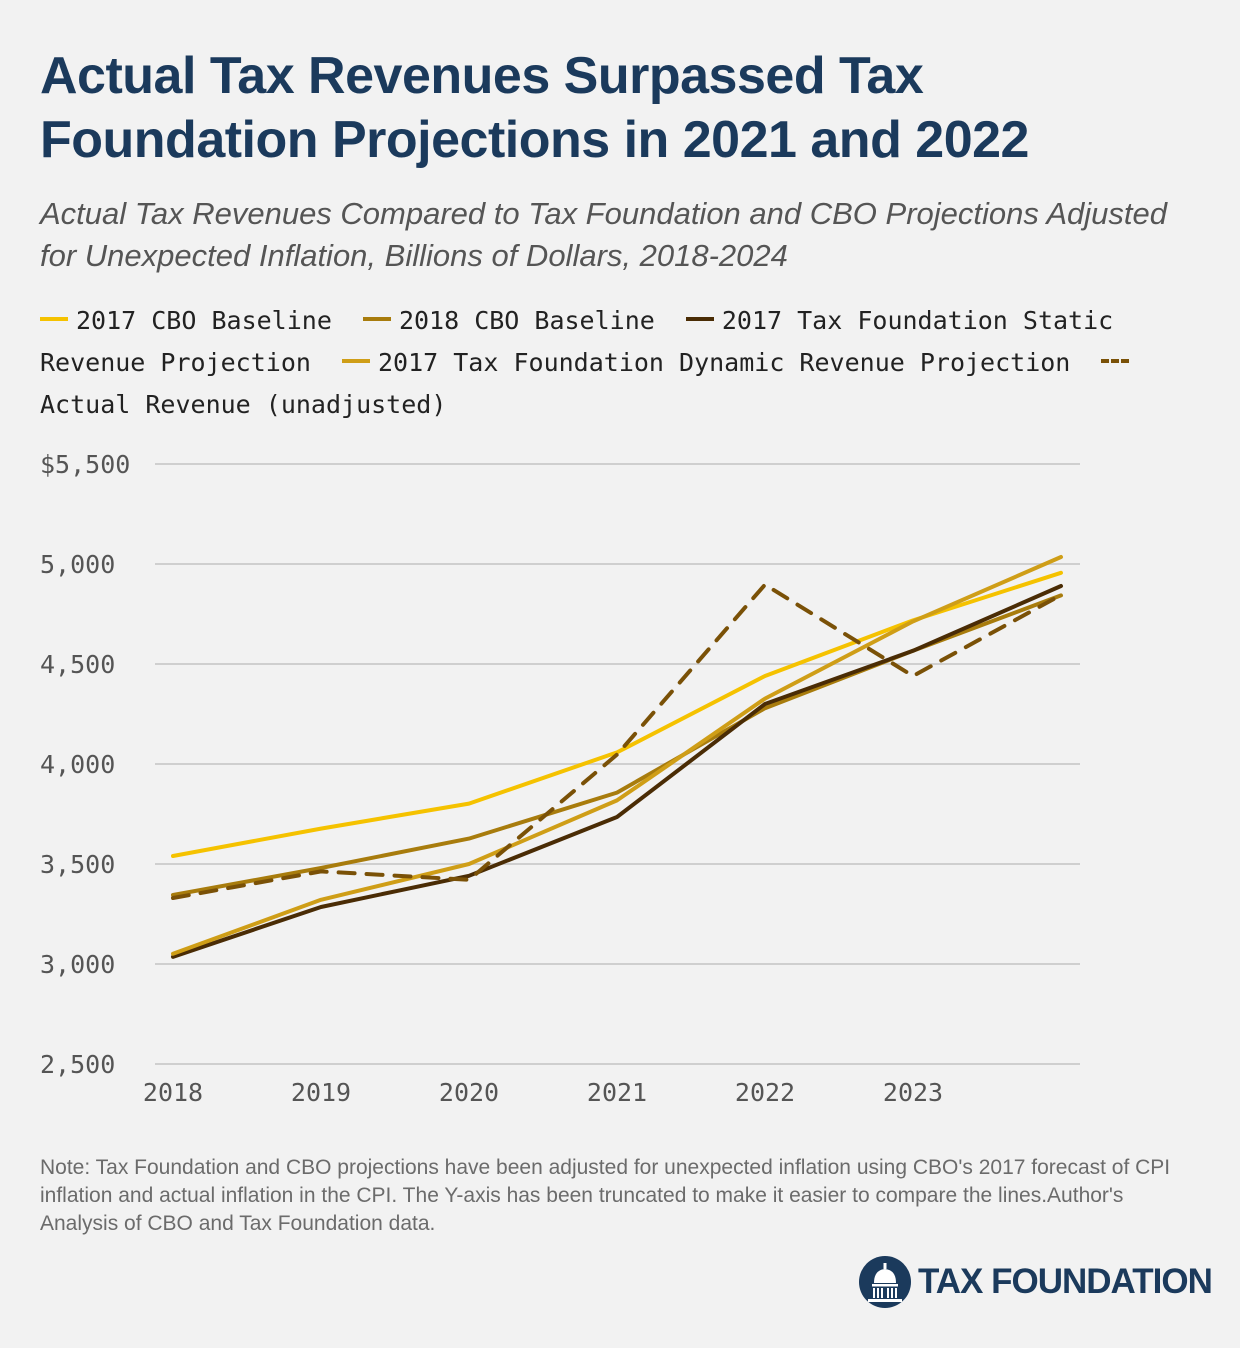 The image size is (1240, 1348). What do you see at coordinates (1065, 1281) in the screenshot?
I see `brand-name: TAX FOUNDATION` at bounding box center [1065, 1281].